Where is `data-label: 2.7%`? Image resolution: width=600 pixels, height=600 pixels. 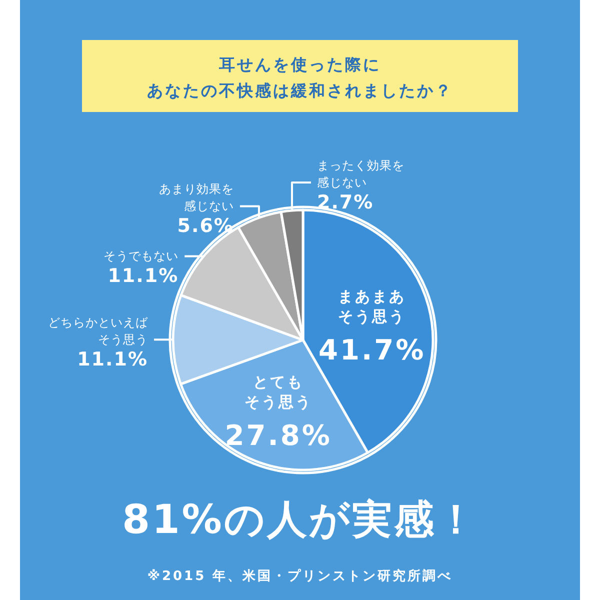
data-label: 2.7% is located at coordinates (345, 202).